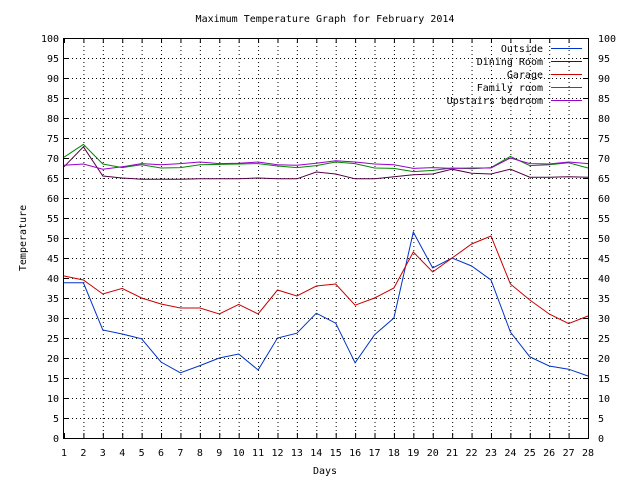 This screenshot has height=480, width=640. Describe the element at coordinates (56, 439) in the screenshot. I see `y-tick-label: 0` at that location.